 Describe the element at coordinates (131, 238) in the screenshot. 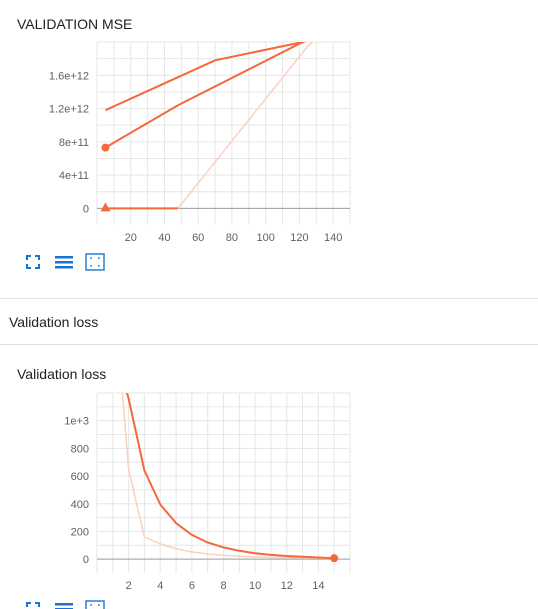

I see `x-tick-label: 20` at that location.